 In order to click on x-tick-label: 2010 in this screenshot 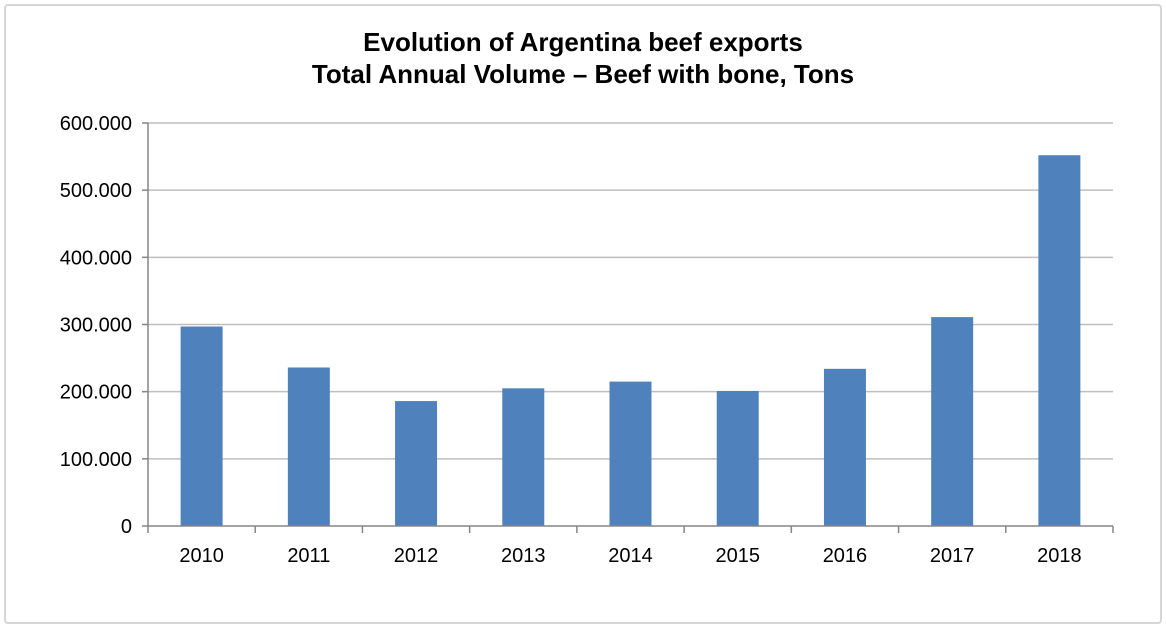, I will do `click(201, 556)`.